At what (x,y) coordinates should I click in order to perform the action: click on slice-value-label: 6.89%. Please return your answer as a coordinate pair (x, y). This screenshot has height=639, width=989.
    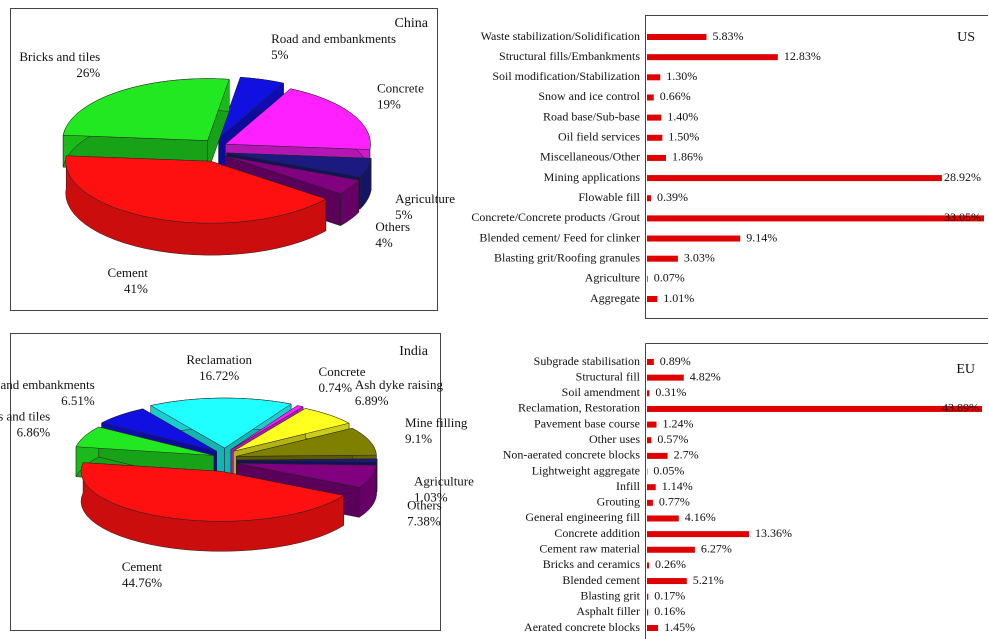
    Looking at the image, I should click on (372, 400).